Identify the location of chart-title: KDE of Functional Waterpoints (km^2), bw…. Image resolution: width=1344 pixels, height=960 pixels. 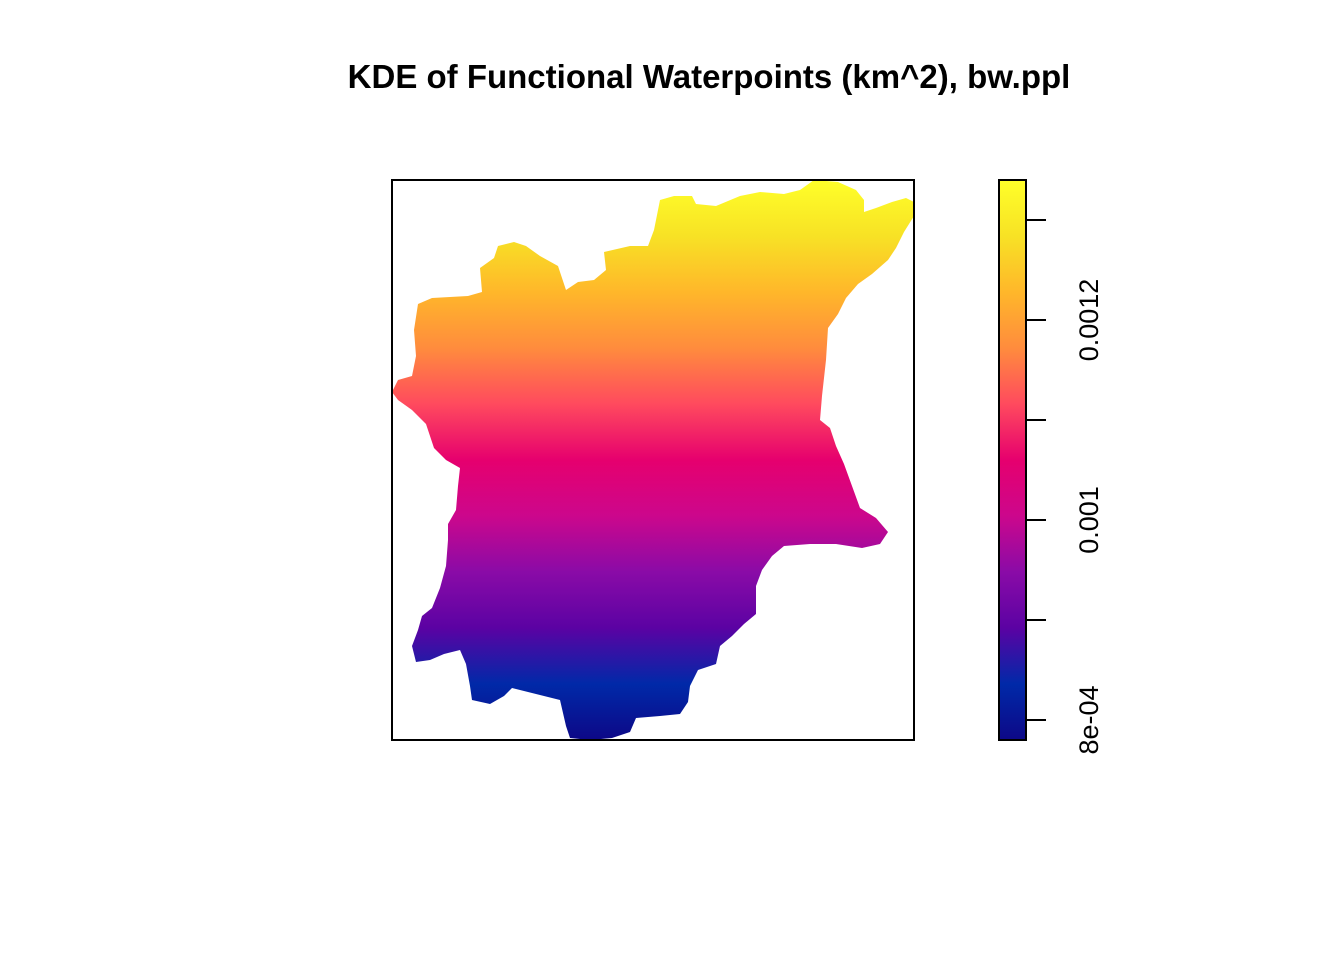
(709, 76).